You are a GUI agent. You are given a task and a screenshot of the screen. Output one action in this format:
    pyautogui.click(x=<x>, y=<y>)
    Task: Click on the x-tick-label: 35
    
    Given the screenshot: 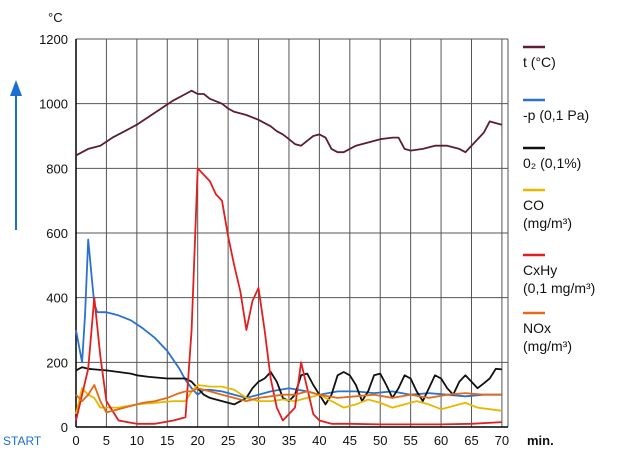 What is the action you would take?
    pyautogui.click(x=289, y=440)
    